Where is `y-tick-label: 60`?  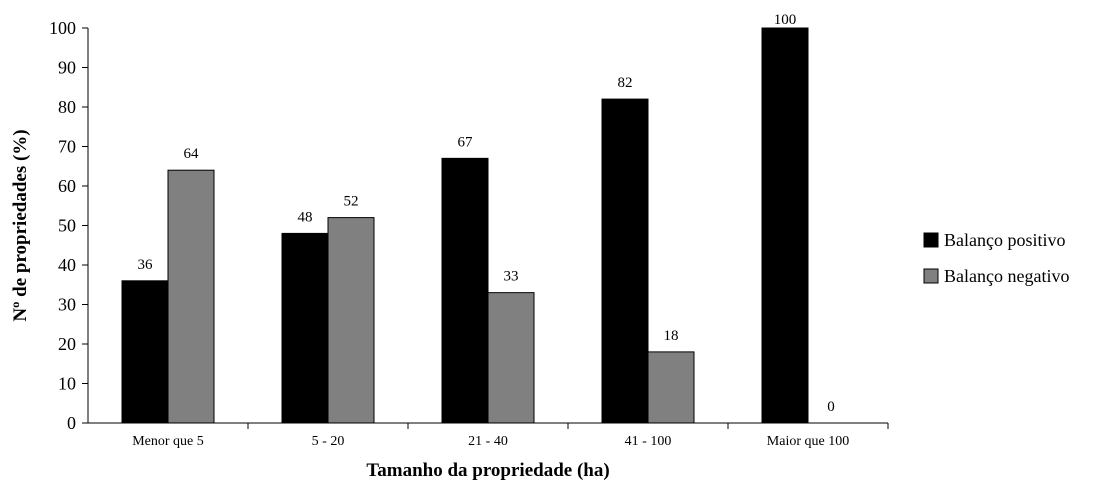 y-tick-label: 60 is located at coordinates (67, 186).